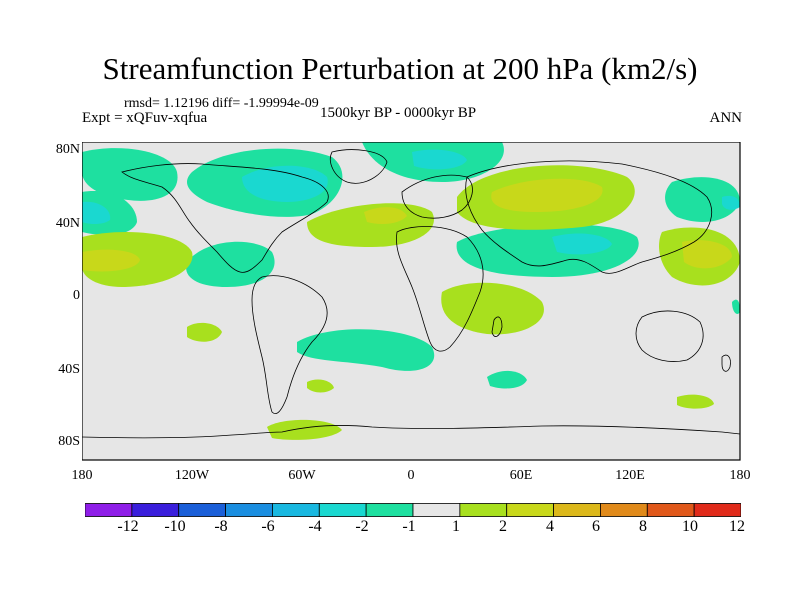 The height and width of the screenshot is (600, 800). I want to click on coast-madagascar, so click(497, 326).